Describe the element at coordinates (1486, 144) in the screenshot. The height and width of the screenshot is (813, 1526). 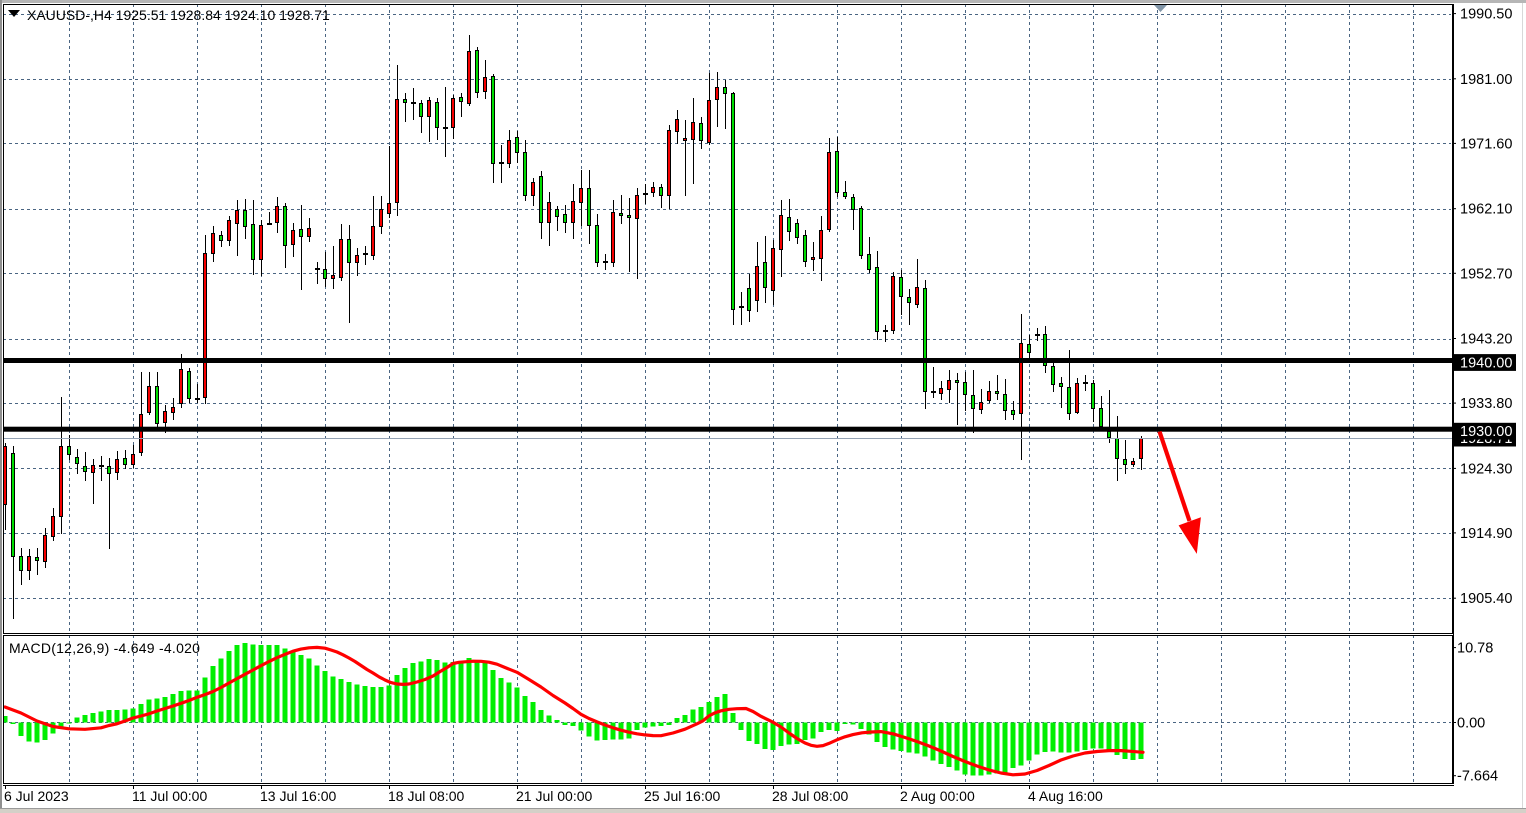
I see `svg-text: 1971.60` at that location.